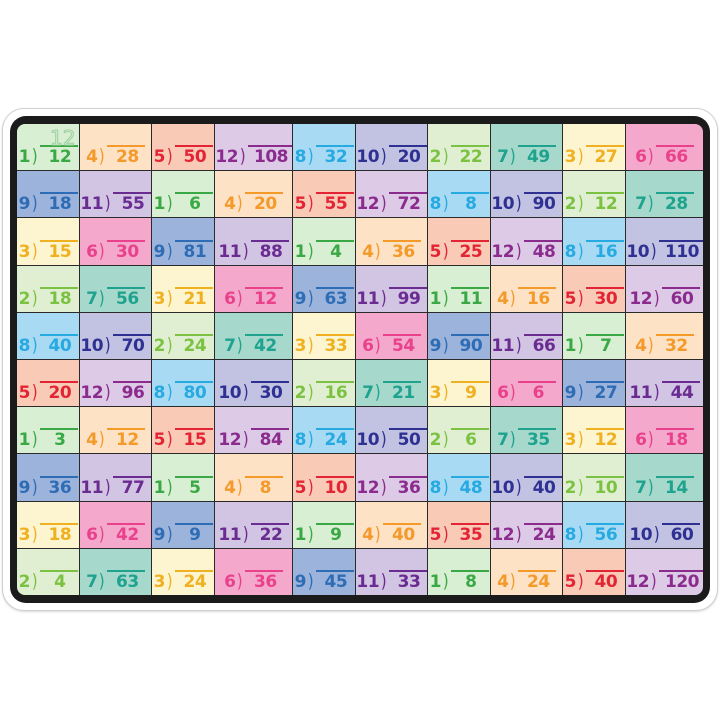  I want to click on division-problem: 11) 22, so click(253, 533).